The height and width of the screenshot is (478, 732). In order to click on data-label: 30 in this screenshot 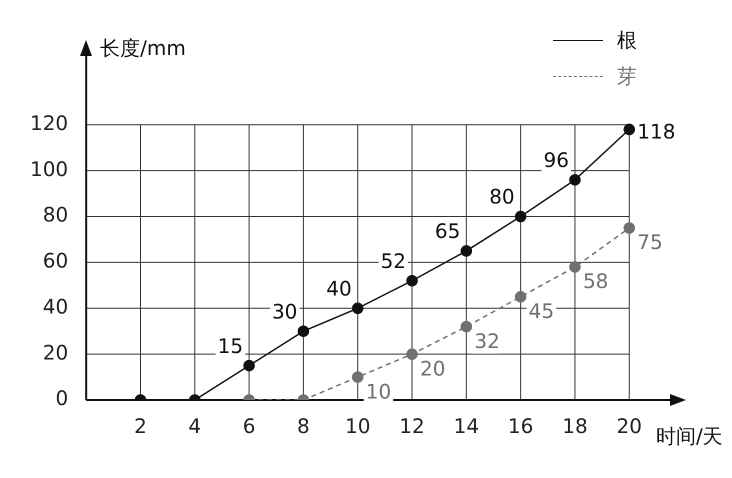, I will do `click(285, 311)`.